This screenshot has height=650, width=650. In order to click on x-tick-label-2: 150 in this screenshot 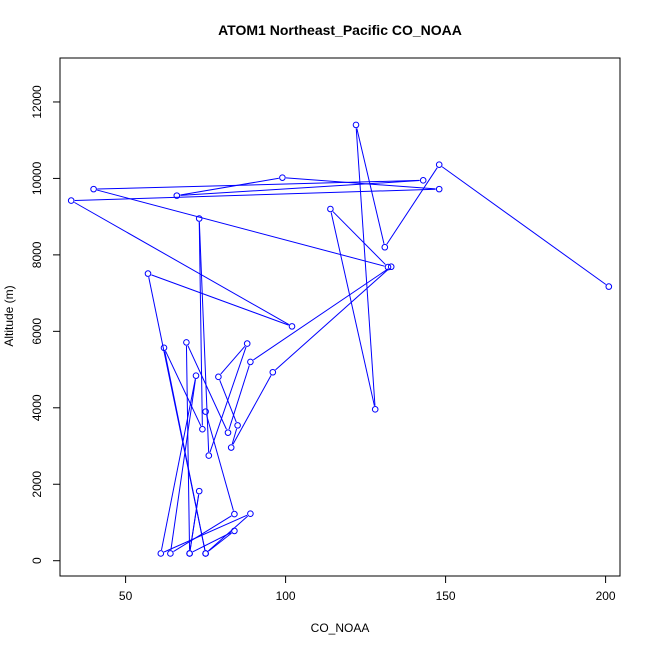, I will do `click(446, 596)`.